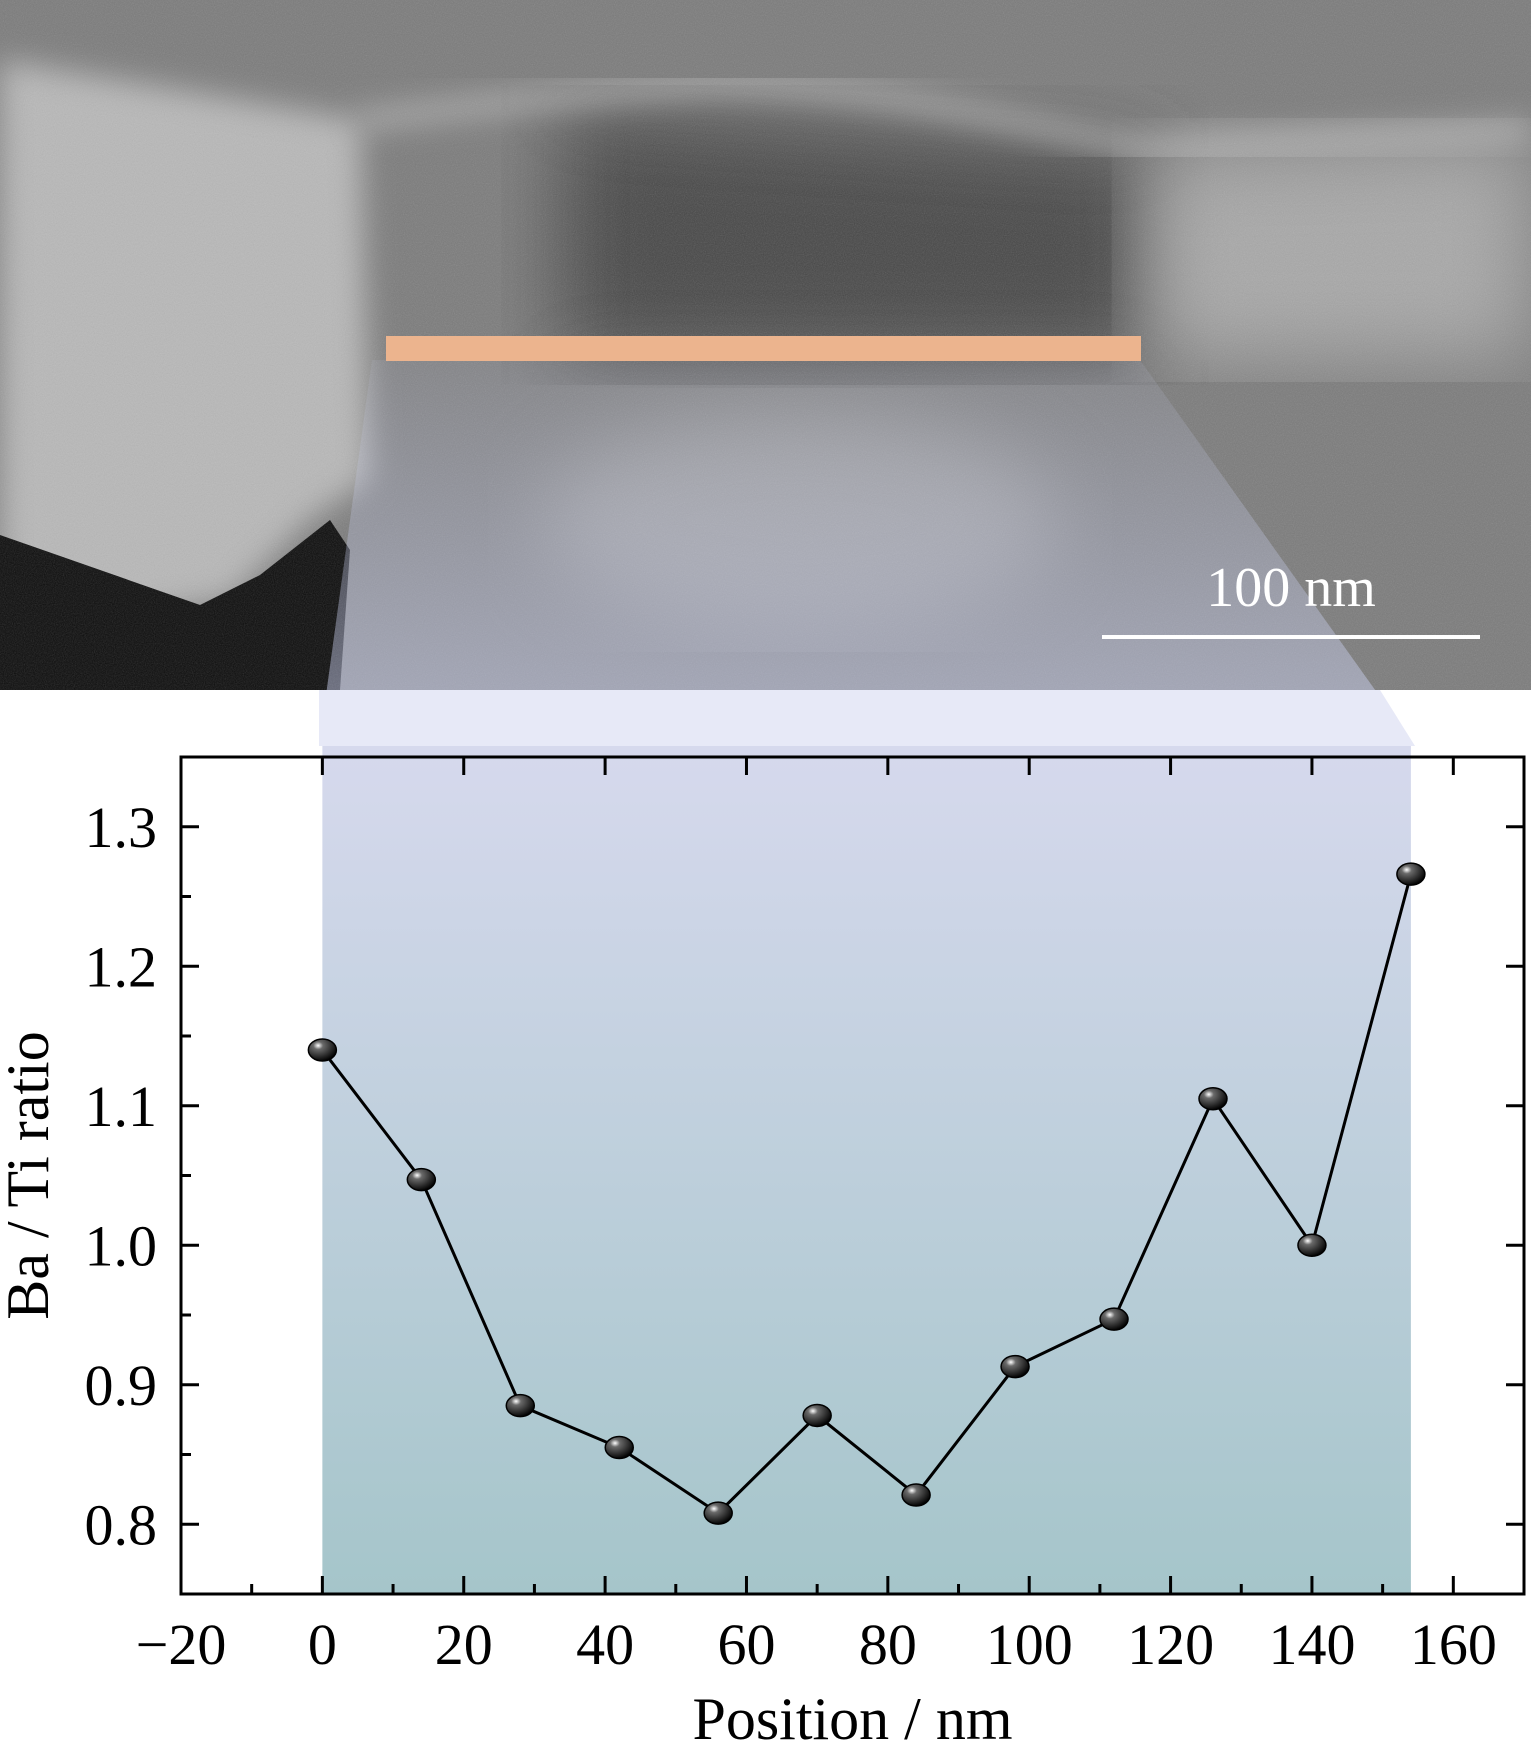  I want to click on y-axis-title: Ba / Ti ratio, so click(30, 1175).